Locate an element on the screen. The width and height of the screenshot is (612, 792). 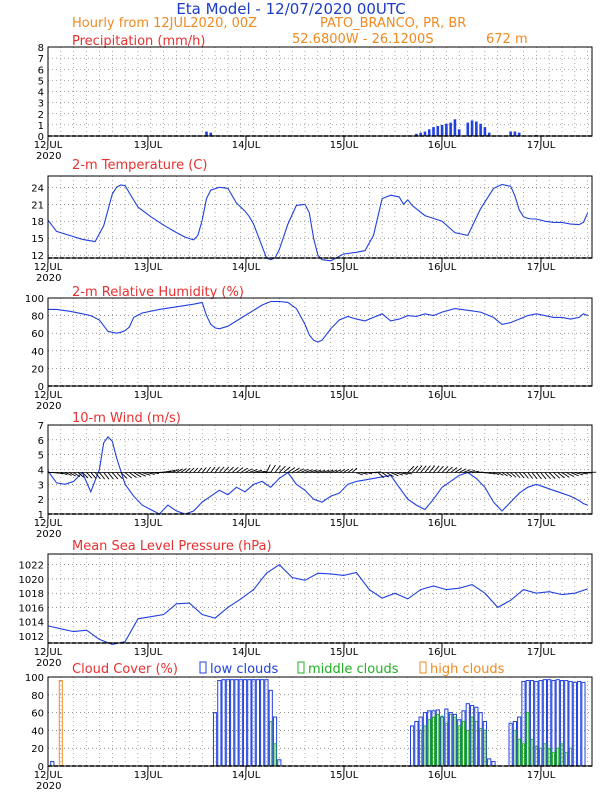
y-tick-label: 6 is located at coordinates (41, 441).